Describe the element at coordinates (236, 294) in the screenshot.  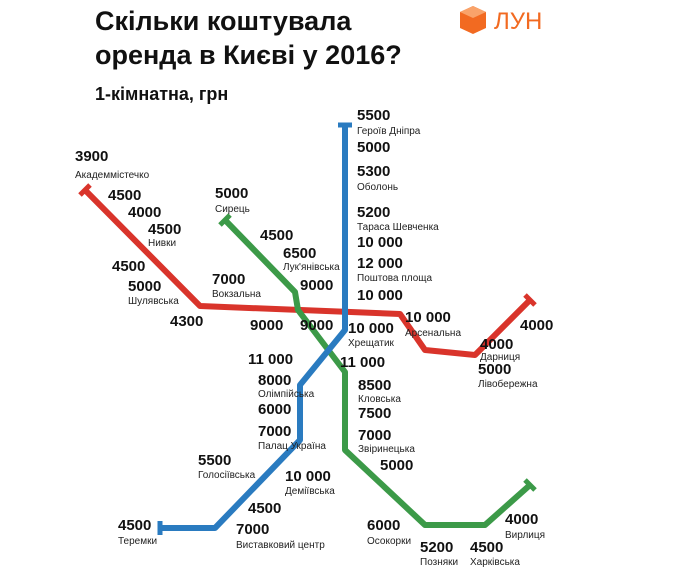
I see `station-name: Вокзальна` at that location.